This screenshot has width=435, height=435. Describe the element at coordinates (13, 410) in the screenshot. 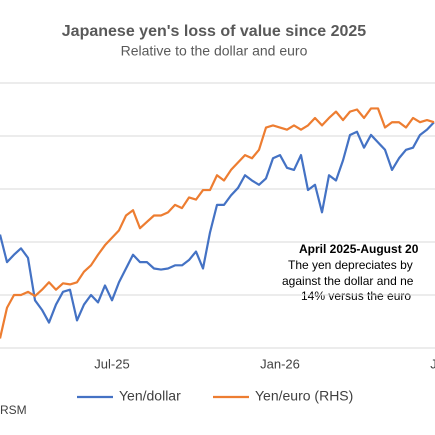

I see `source: RSM` at that location.